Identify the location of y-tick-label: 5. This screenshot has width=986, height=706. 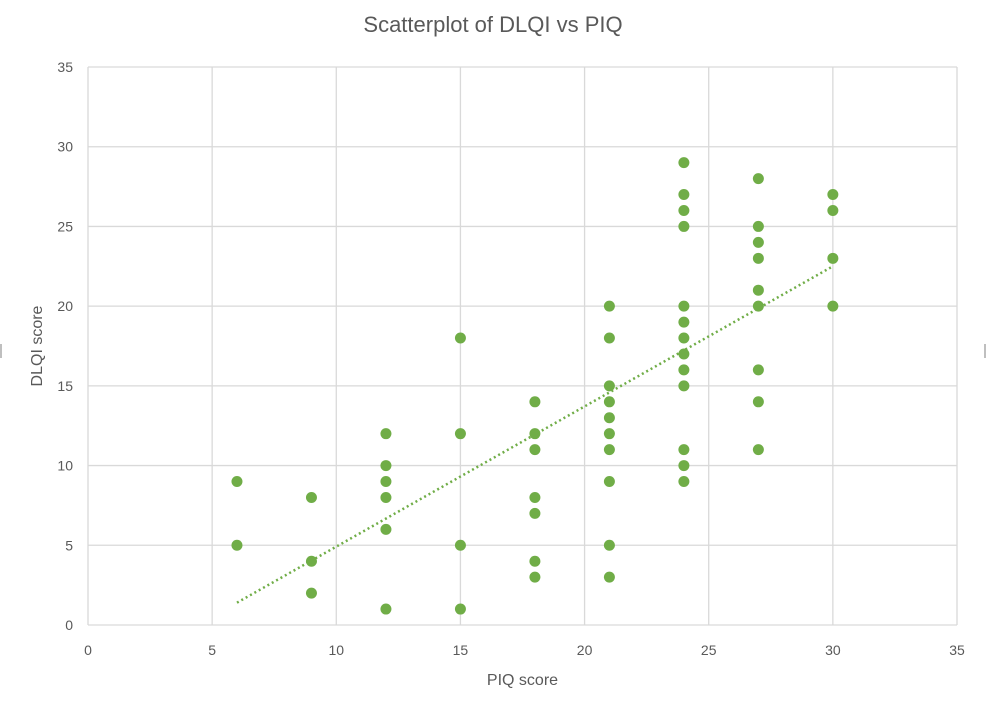
(69, 545).